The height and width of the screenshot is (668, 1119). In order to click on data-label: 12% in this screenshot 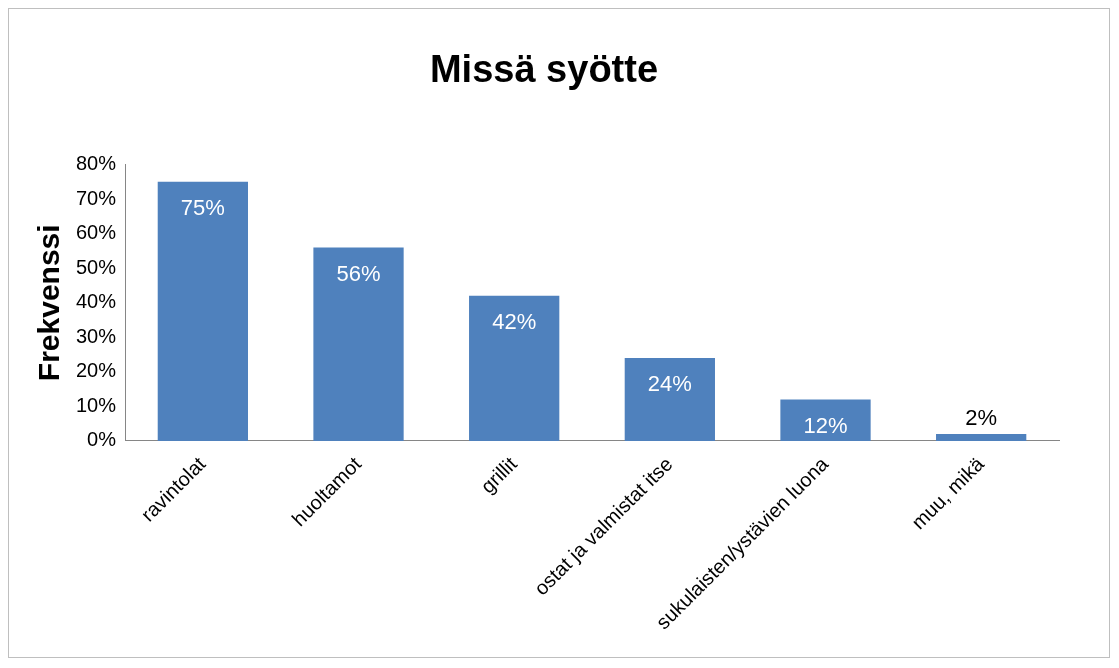, I will do `click(825, 425)`.